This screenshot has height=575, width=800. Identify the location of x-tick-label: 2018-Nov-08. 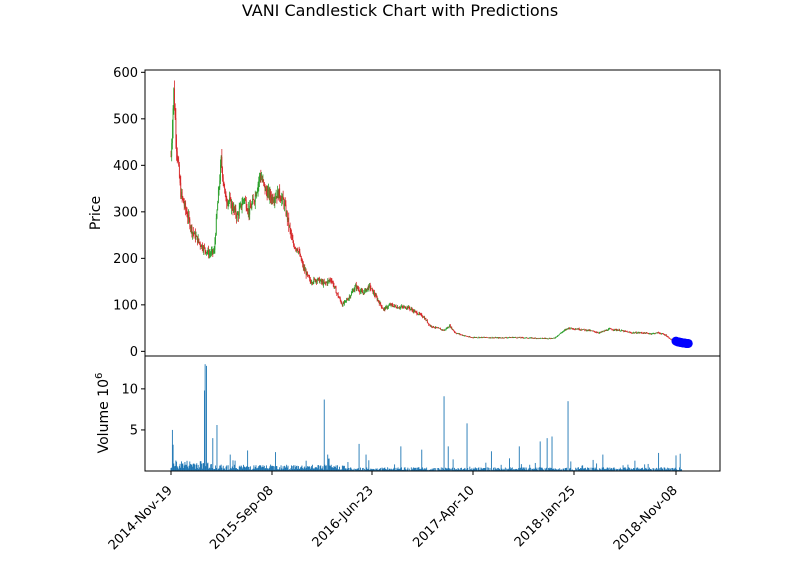
(646, 518).